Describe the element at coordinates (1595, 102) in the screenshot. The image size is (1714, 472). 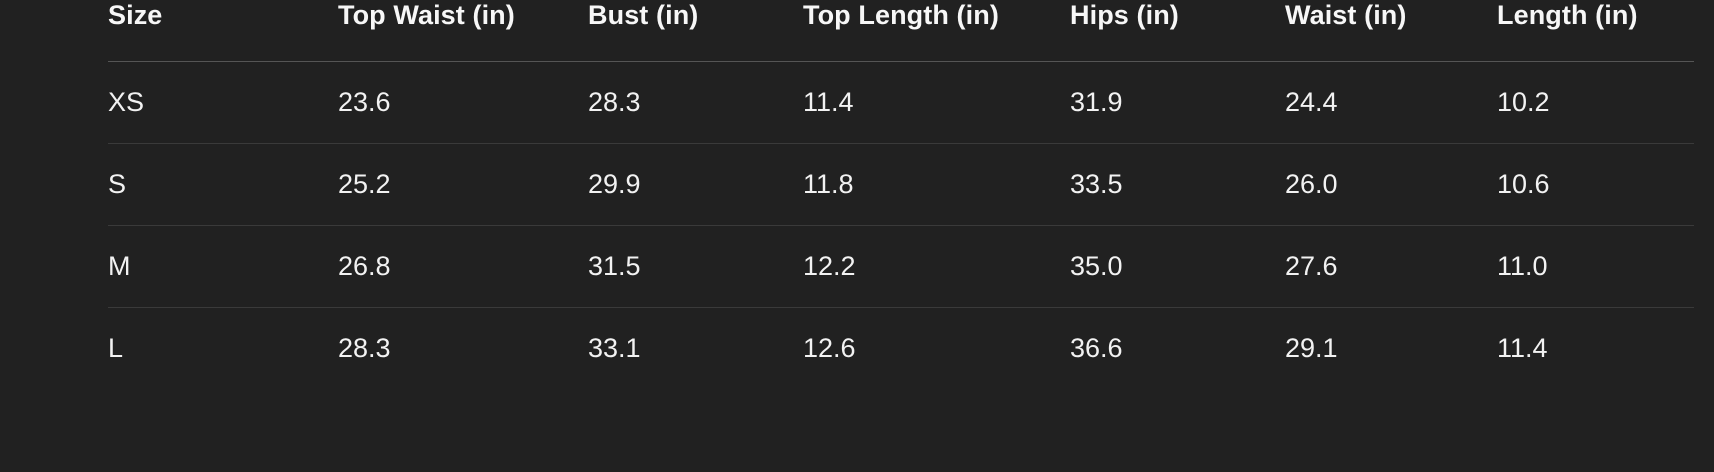
I see `cell-length: 10.2` at that location.